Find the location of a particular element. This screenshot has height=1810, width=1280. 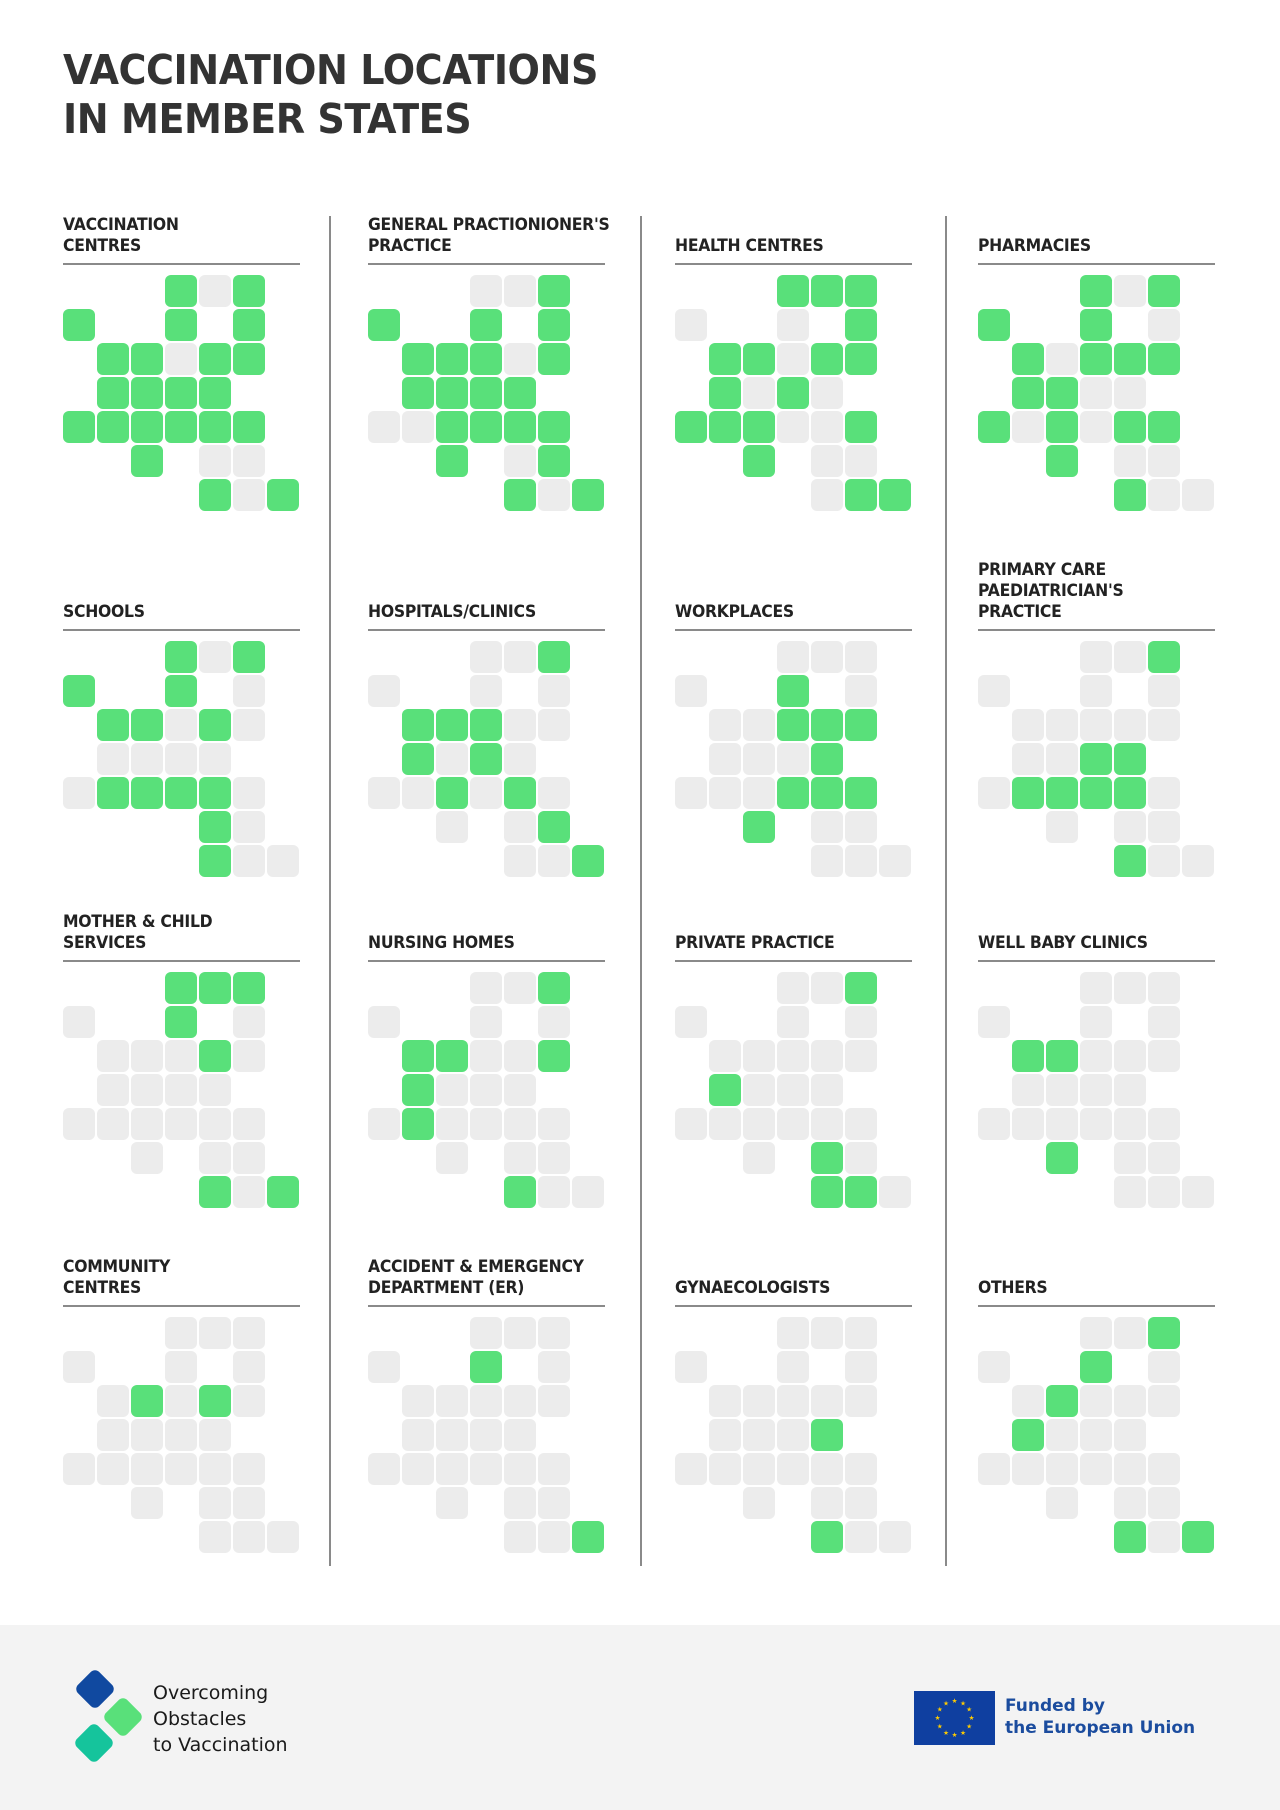

panel-header: GENERAL PRACTIONIONER'S PRACTICE is located at coordinates (489, 220).